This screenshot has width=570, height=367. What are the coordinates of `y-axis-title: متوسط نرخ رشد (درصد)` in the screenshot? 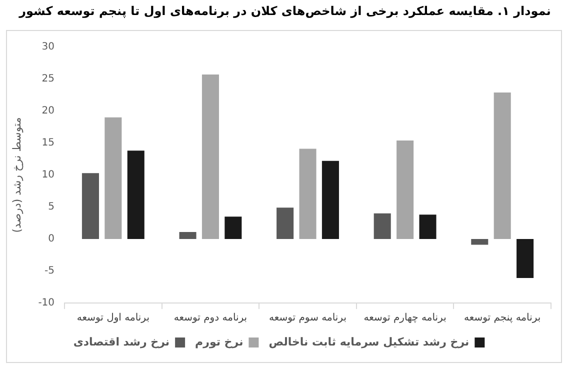 It's located at (17, 175).